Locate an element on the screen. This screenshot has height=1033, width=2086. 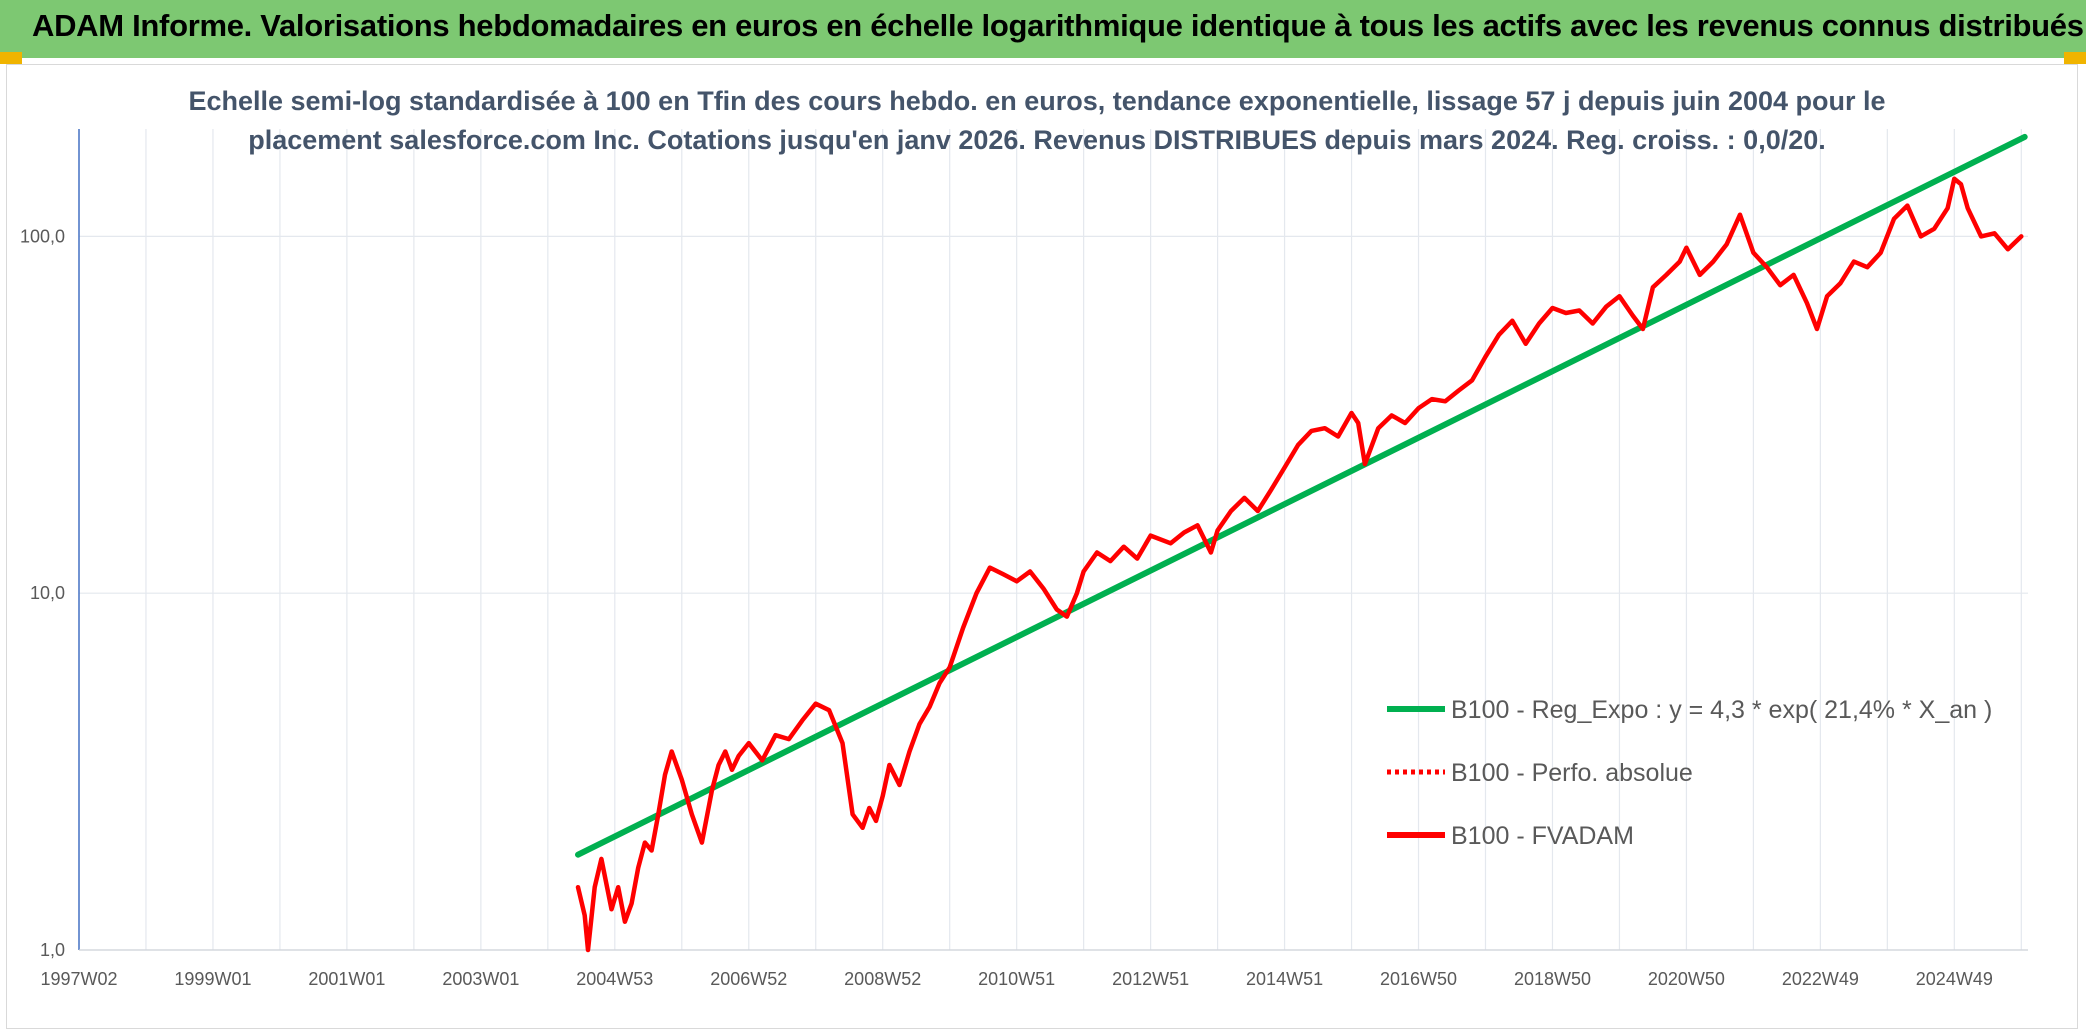
x-tick-label: 2024W49 is located at coordinates (1954, 979).